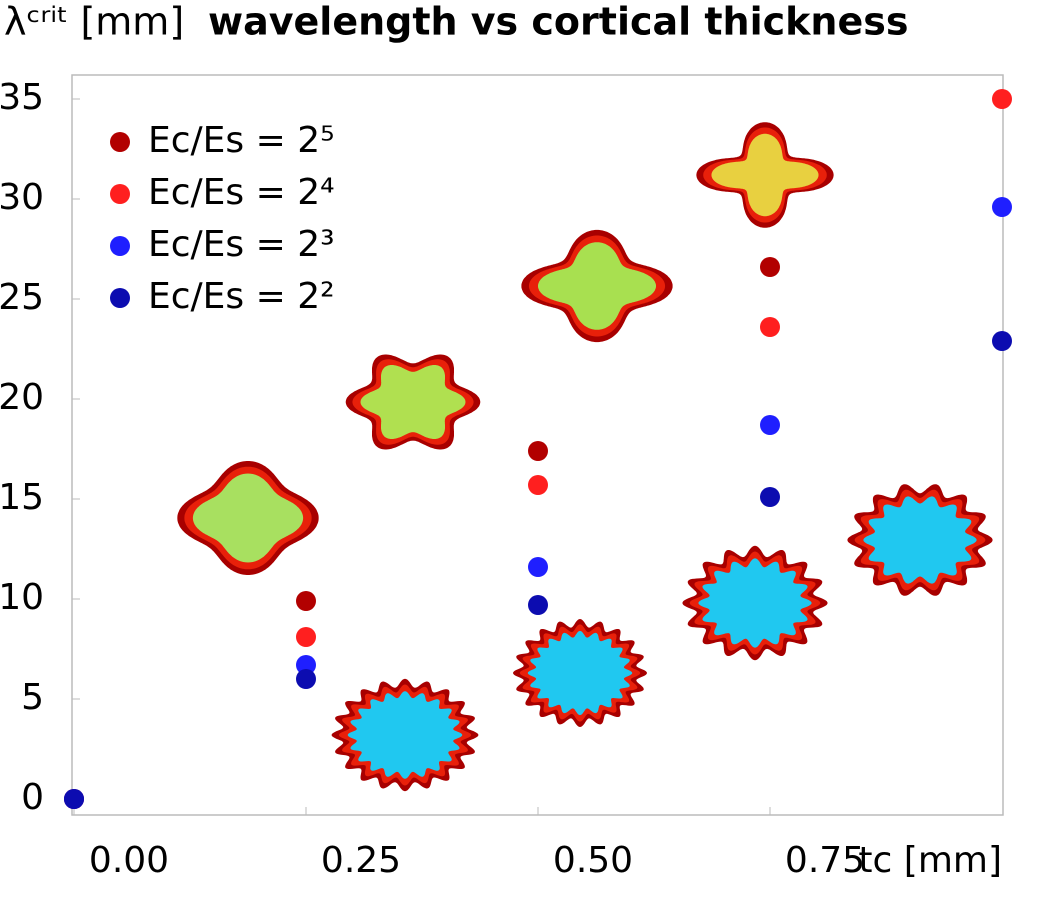  What do you see at coordinates (22, 497) in the screenshot?
I see `y-tick-label: 15` at bounding box center [22, 497].